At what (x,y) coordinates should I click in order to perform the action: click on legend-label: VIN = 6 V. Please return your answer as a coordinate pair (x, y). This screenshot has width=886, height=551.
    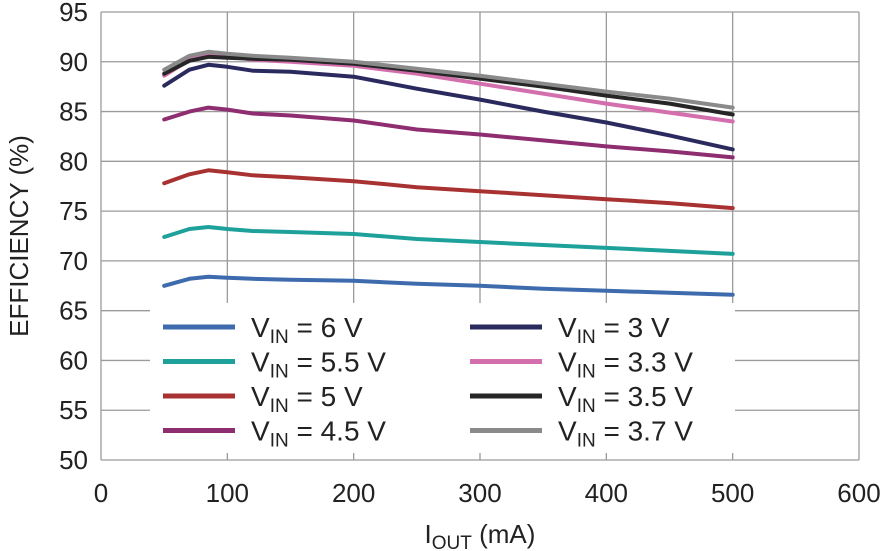
    Looking at the image, I should click on (307, 330).